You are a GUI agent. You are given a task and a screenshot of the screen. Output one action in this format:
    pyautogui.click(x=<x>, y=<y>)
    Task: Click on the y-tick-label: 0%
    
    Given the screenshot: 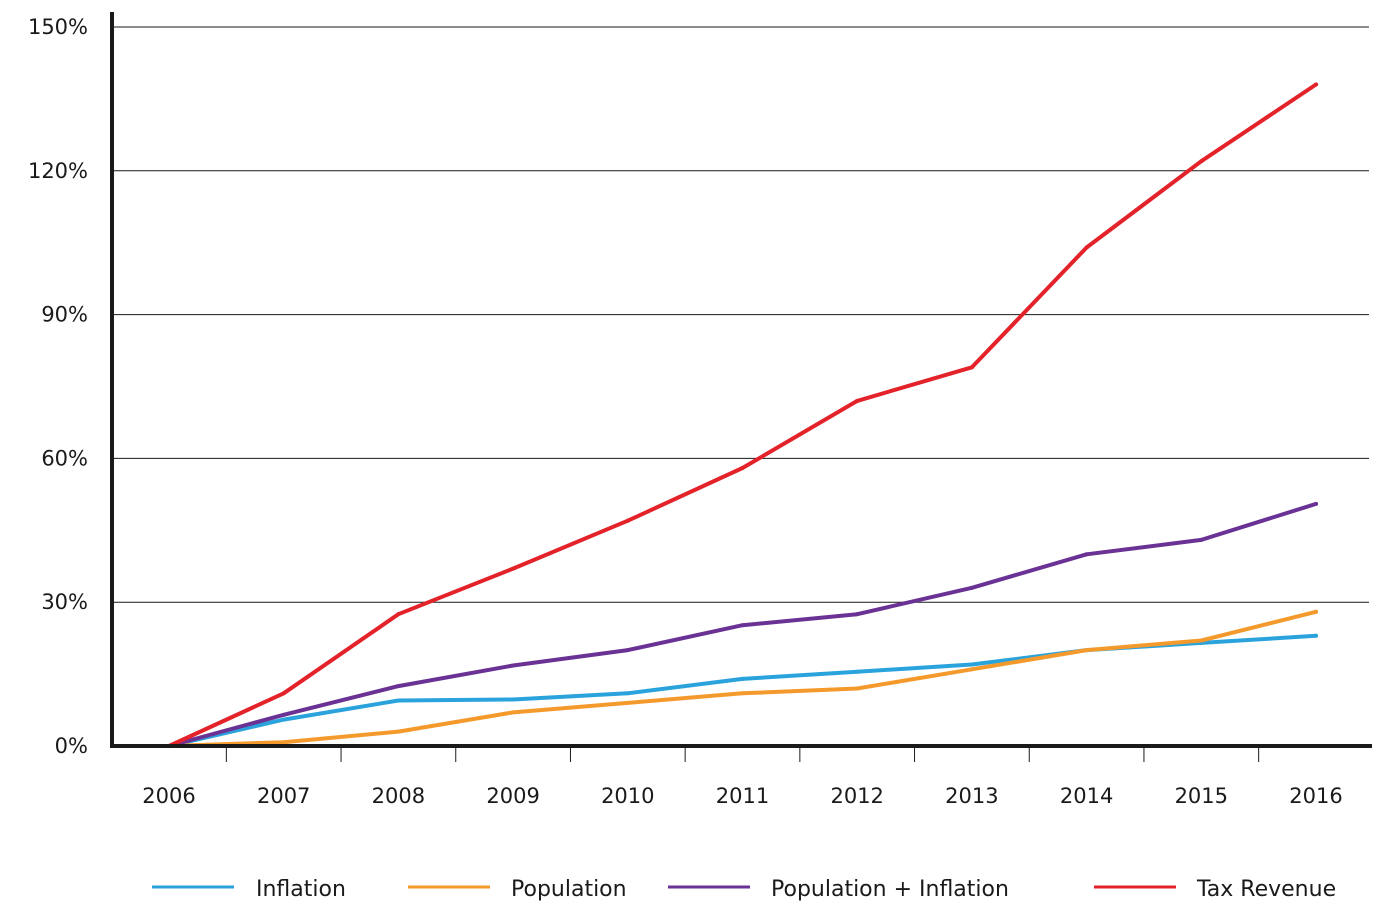 What is the action you would take?
    pyautogui.click(x=71, y=746)
    